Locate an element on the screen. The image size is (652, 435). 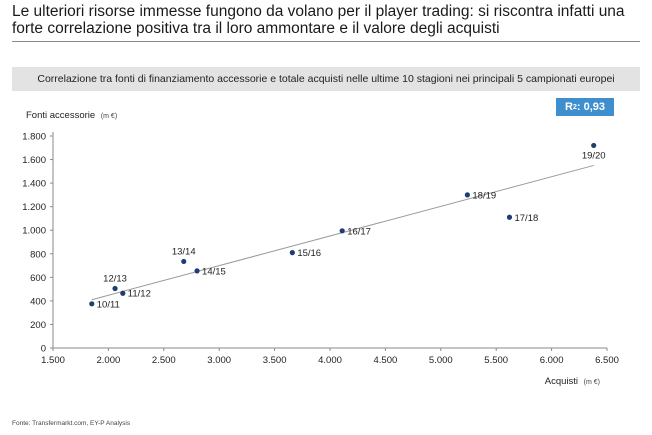
y-tick-label: 1.400 is located at coordinates (34, 184).